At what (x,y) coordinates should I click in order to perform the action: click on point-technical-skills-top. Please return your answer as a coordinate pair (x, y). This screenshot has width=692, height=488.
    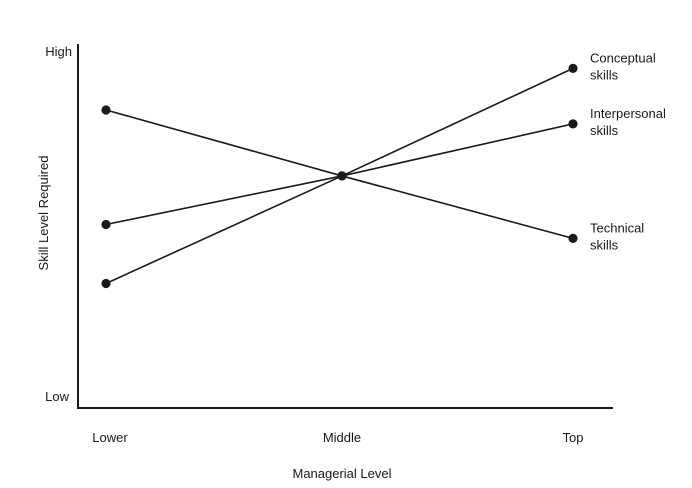
    Looking at the image, I should click on (573, 238).